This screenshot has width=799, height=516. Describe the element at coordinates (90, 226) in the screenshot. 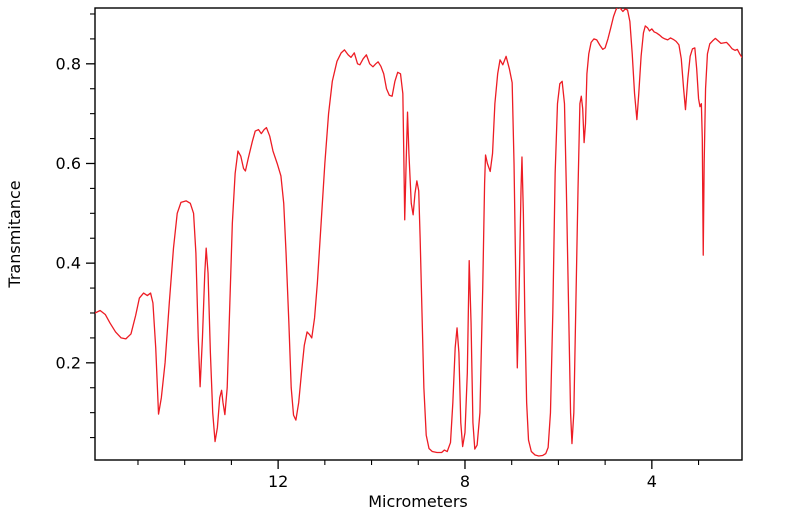

I see `y-axis-ticks` at that location.